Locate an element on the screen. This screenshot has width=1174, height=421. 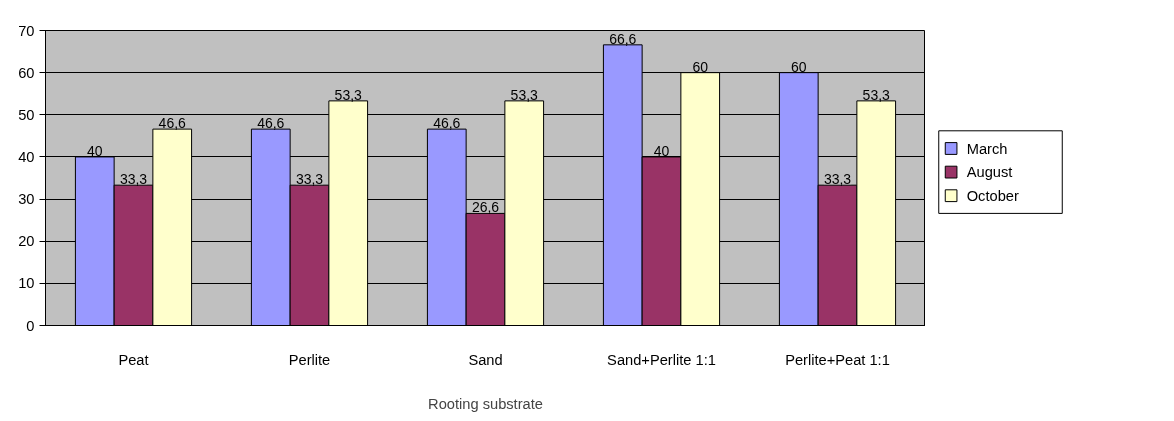
y-tick-label: 10 is located at coordinates (26, 283).